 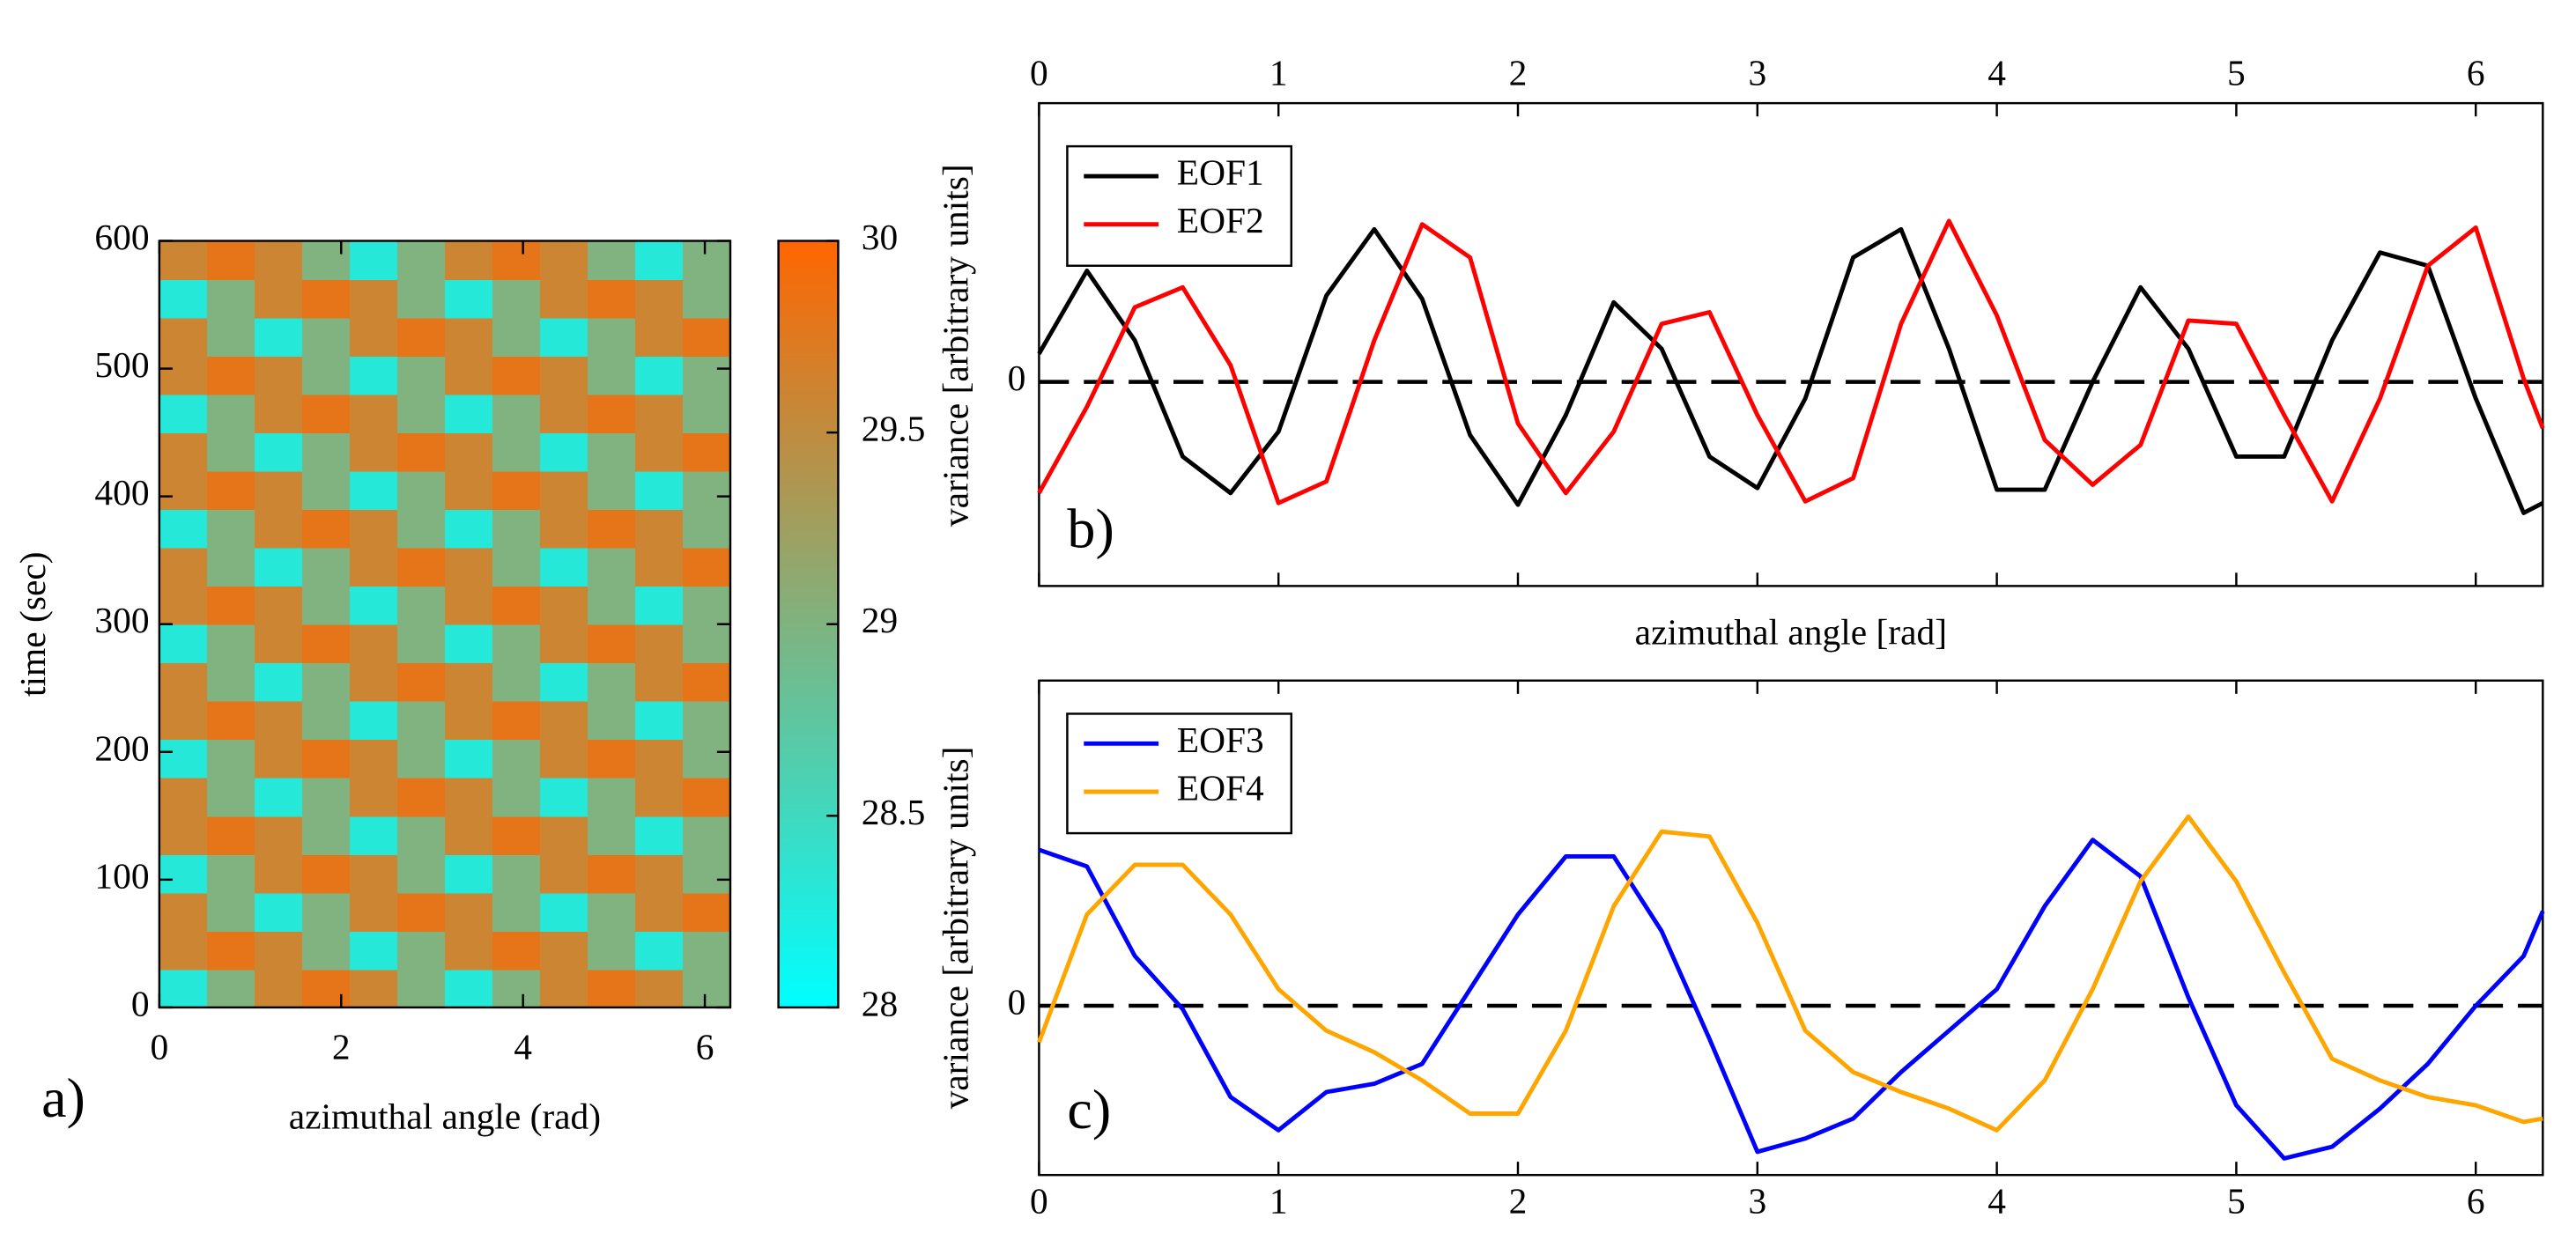 I want to click on legend-label: EOF2, so click(x=1221, y=220).